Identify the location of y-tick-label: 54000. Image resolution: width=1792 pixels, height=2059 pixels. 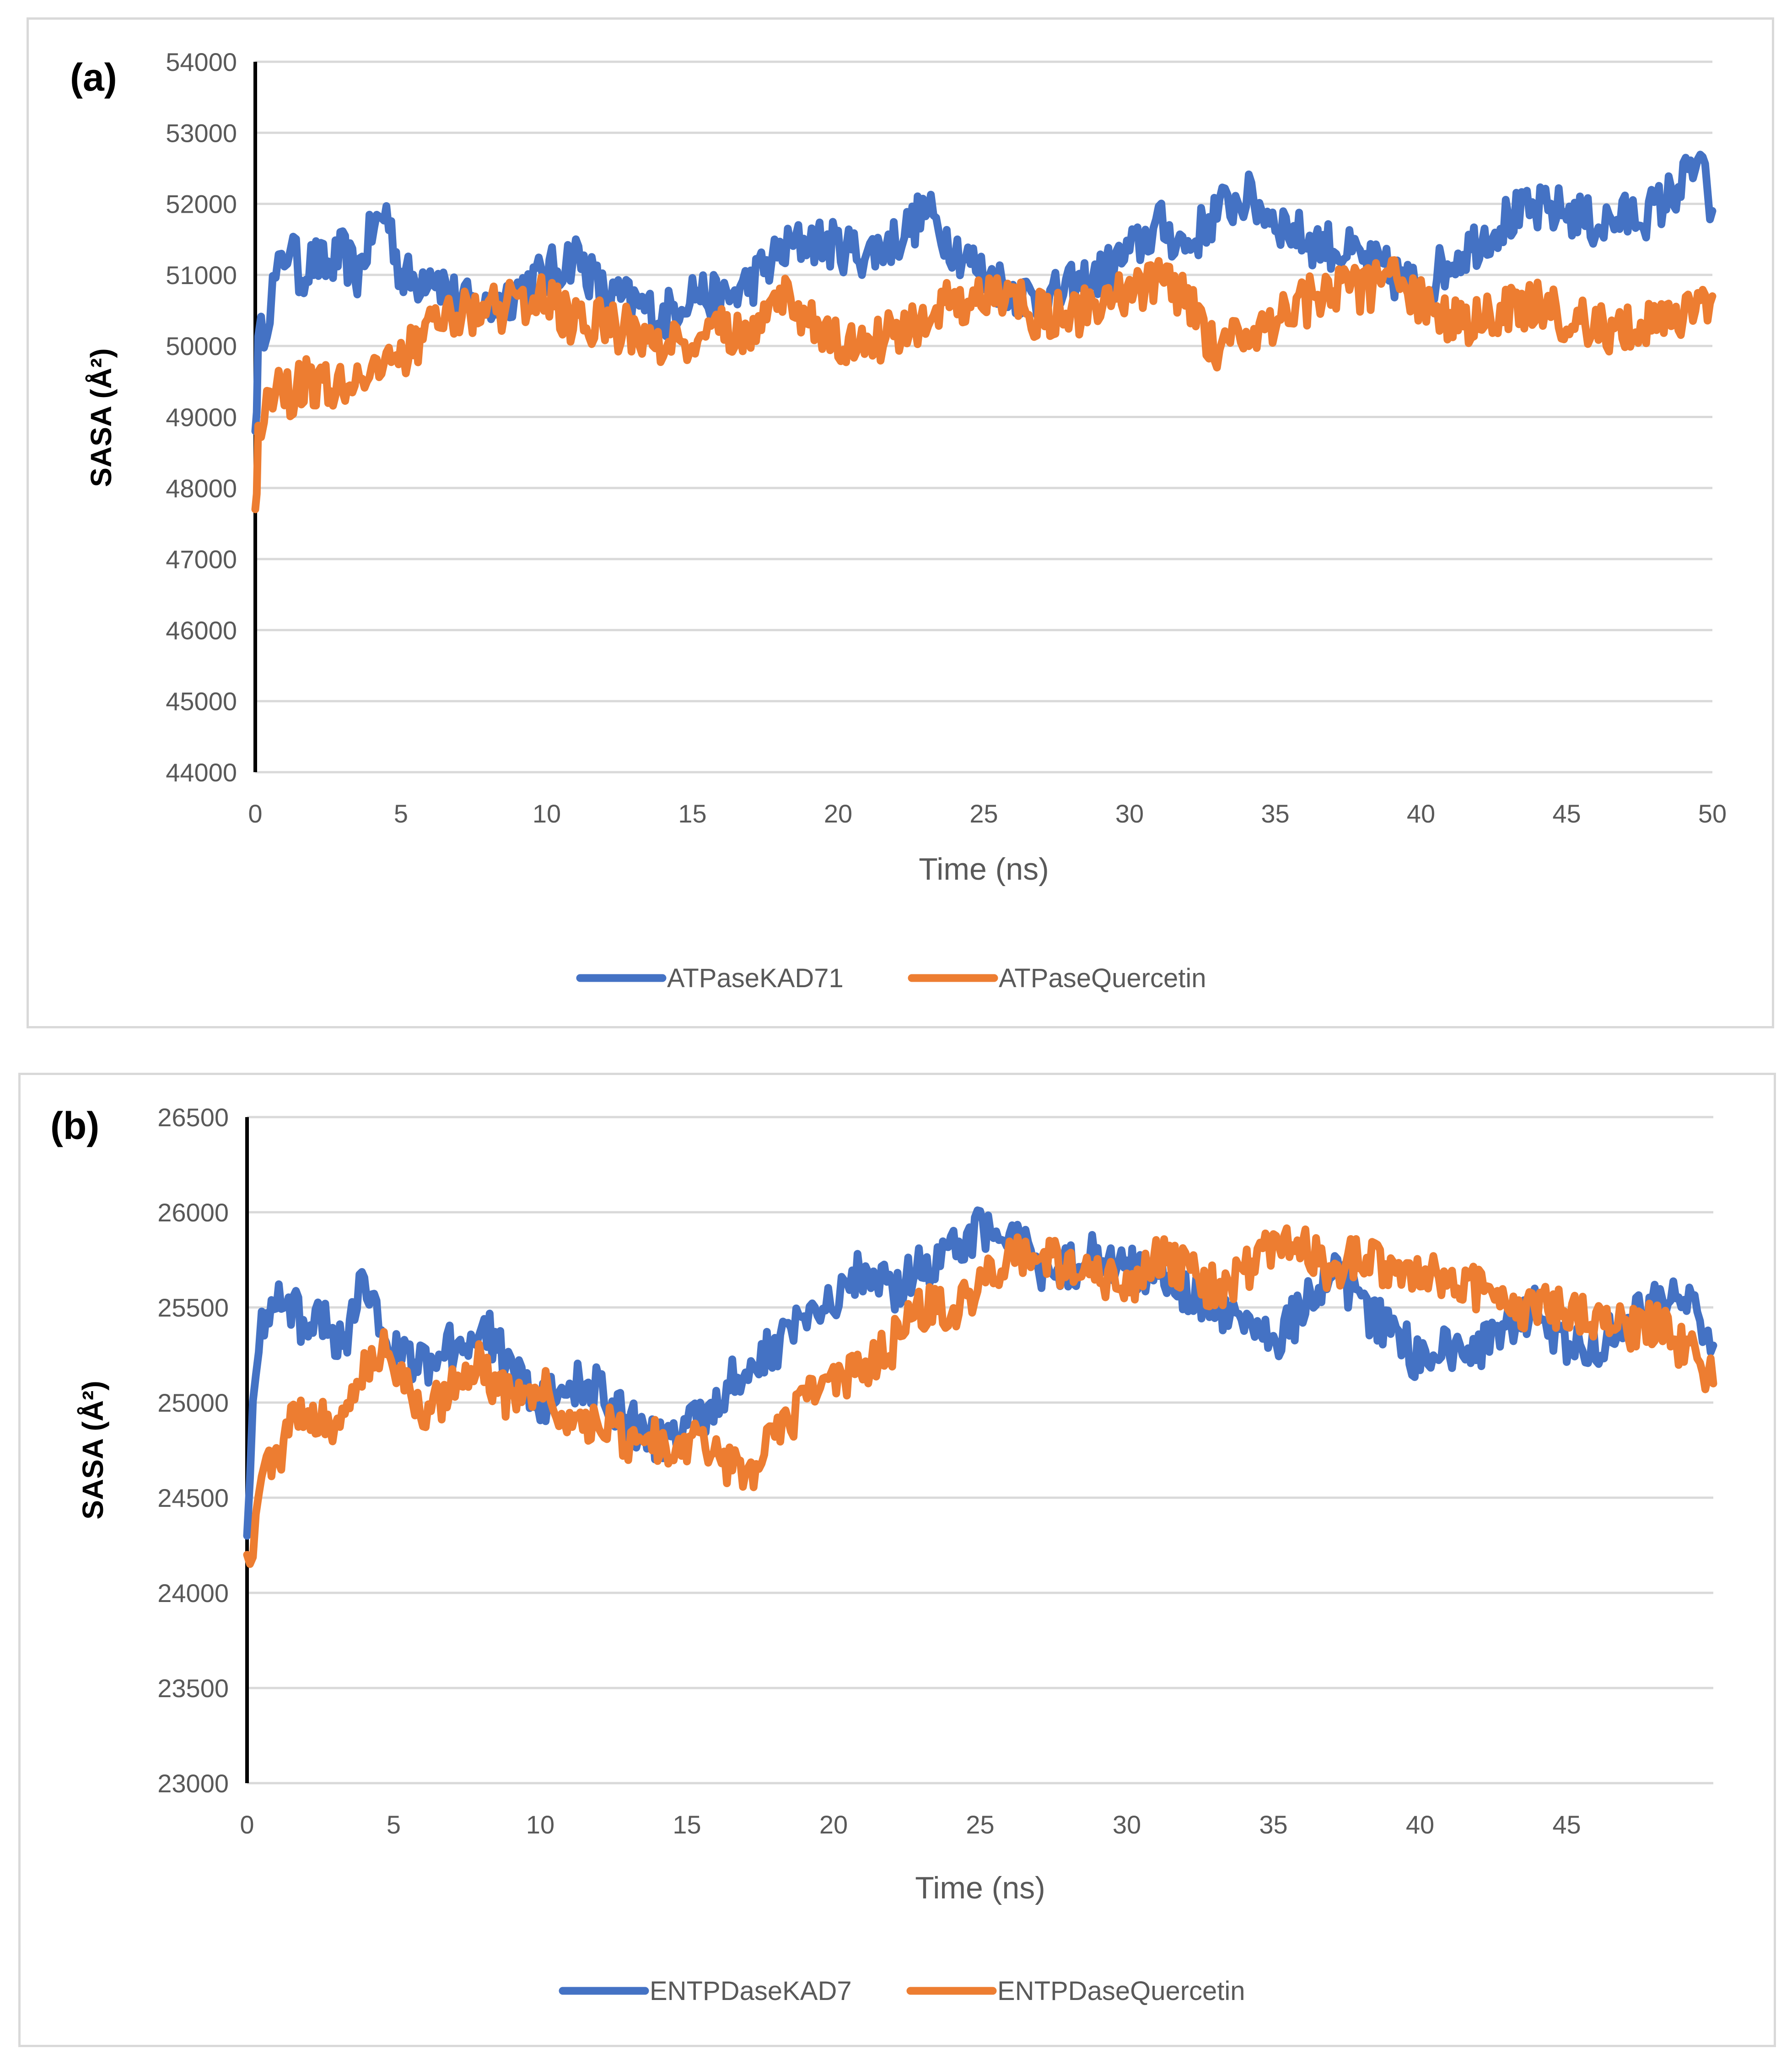
(201, 62).